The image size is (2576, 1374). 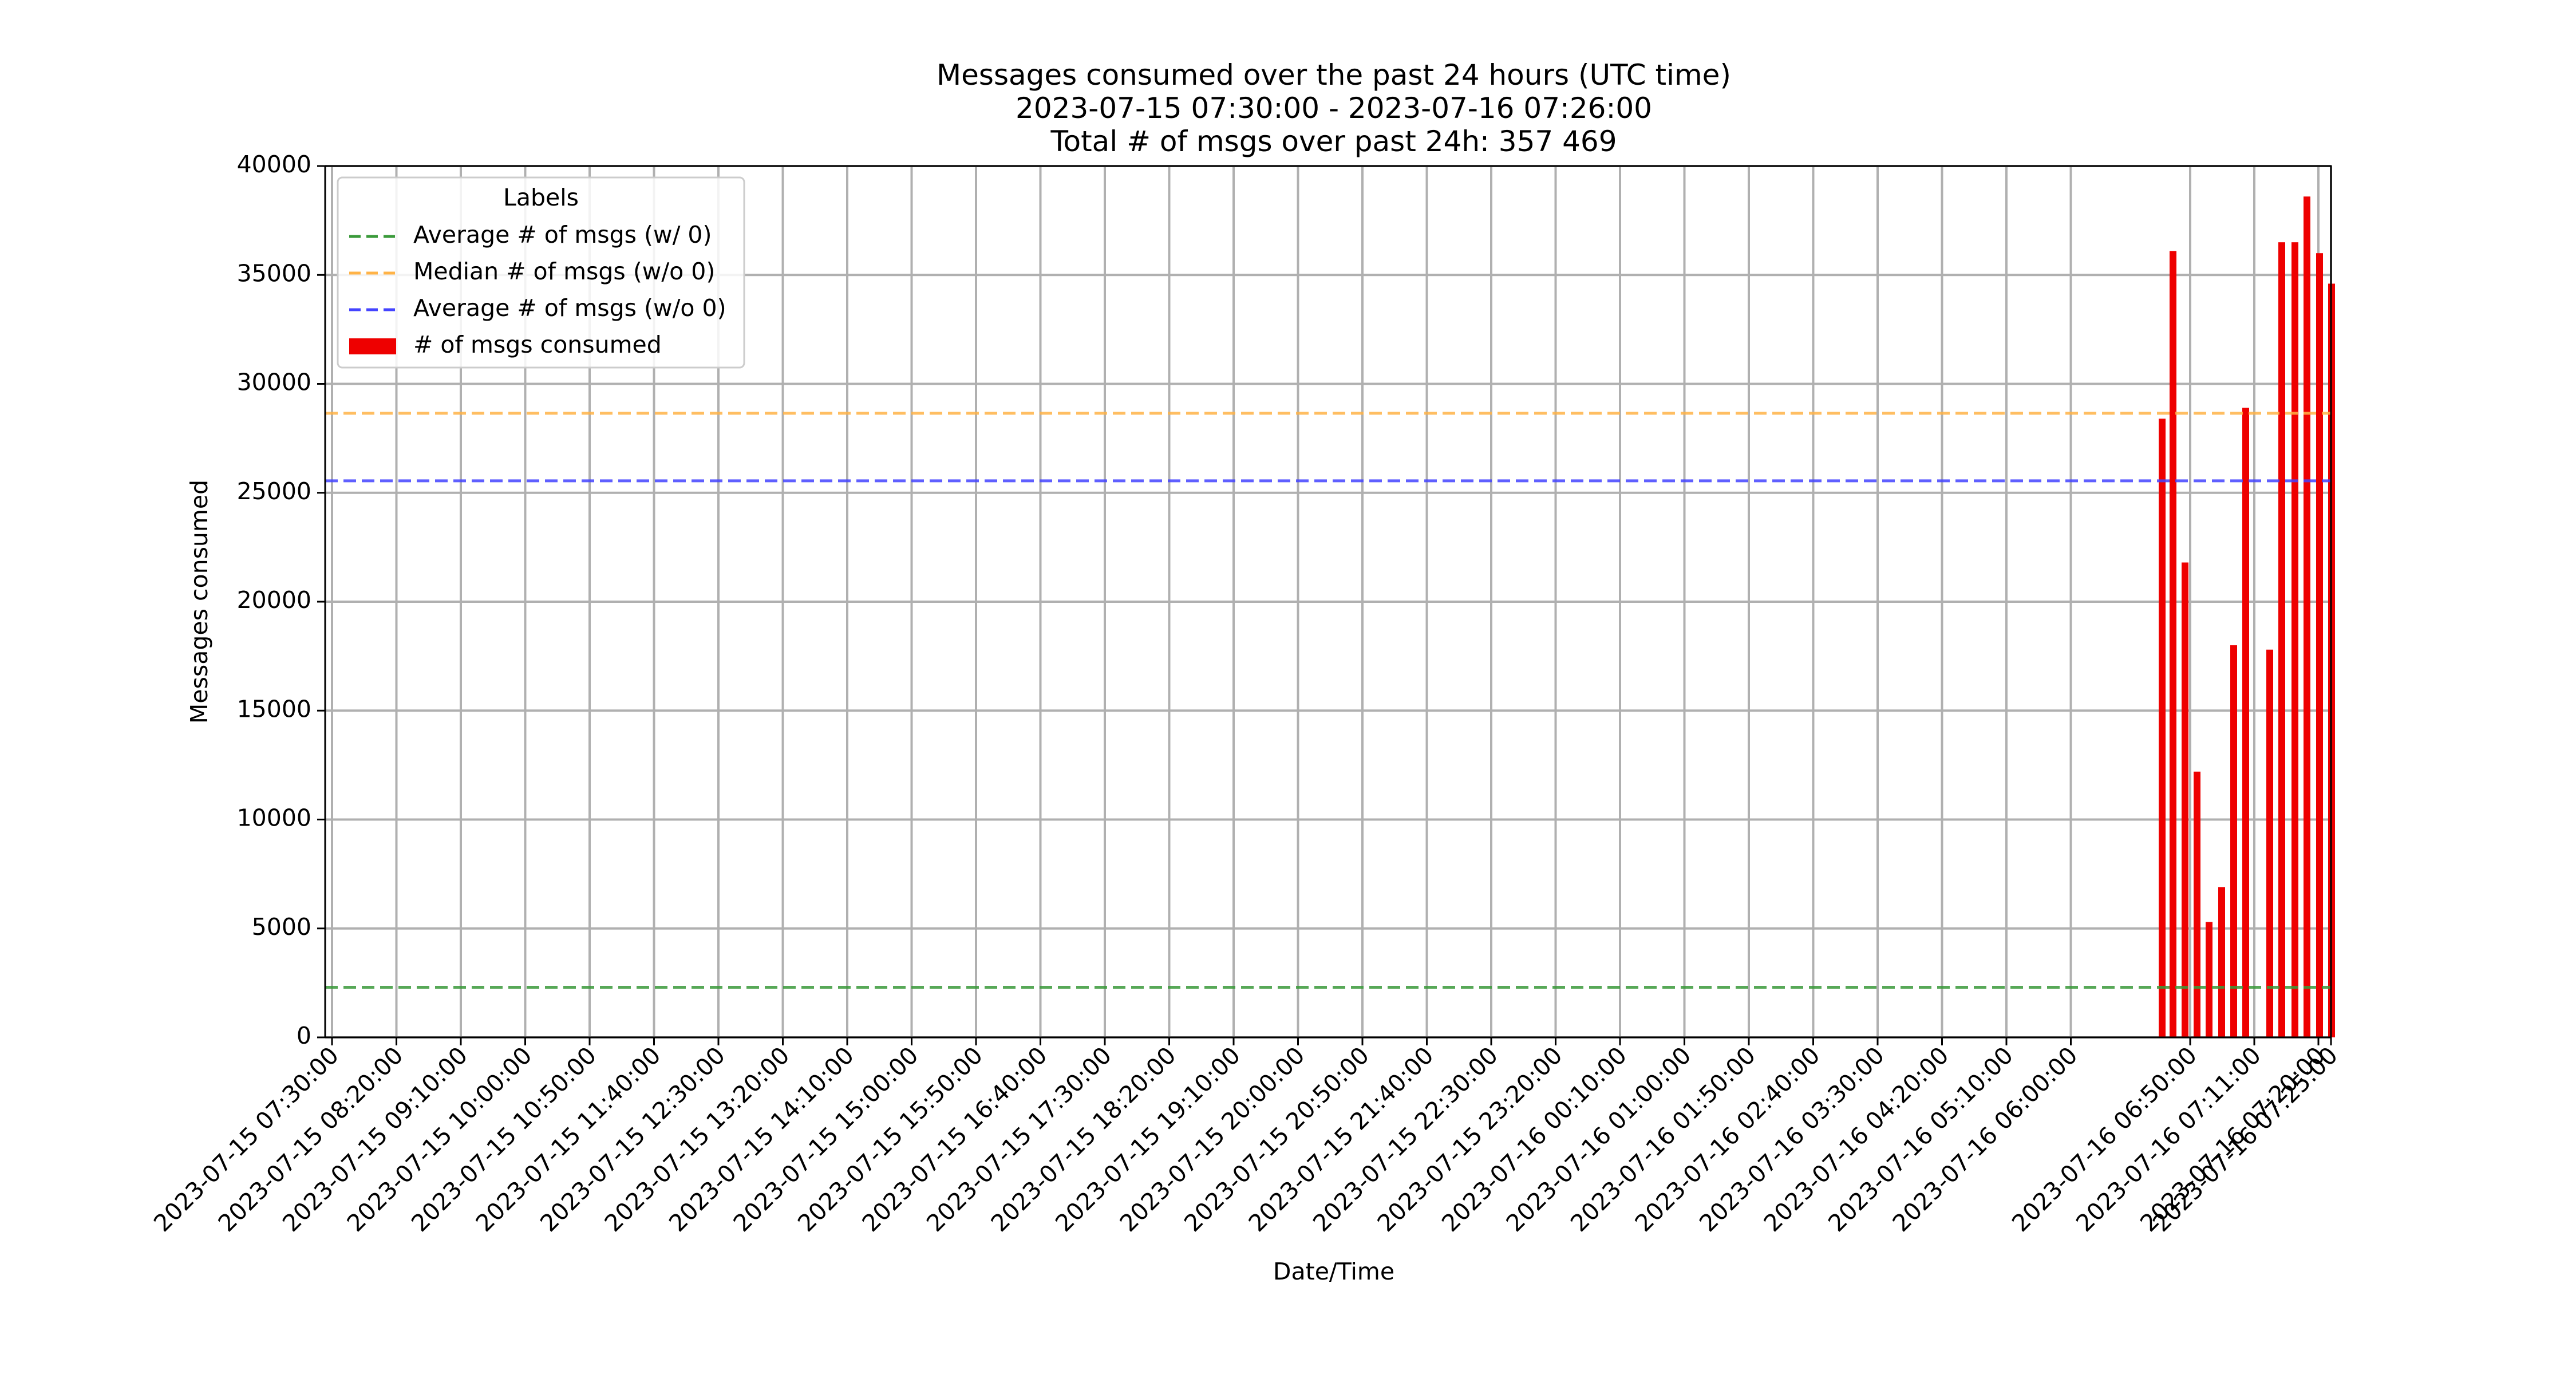 I want to click on y-axis-label: Messages consumed, so click(x=199, y=602).